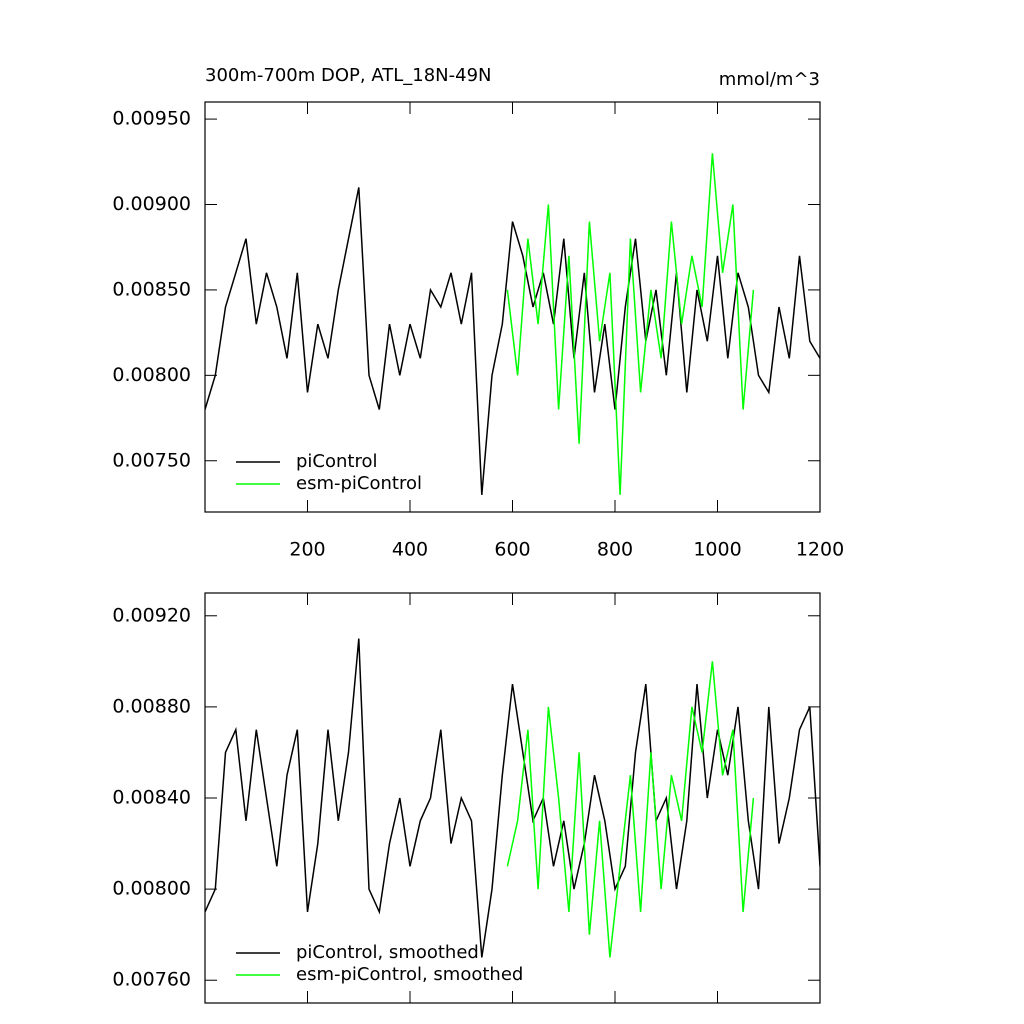 The width and height of the screenshot is (1024, 1024). Describe the element at coordinates (769, 79) in the screenshot. I see `unit-label: mmol/m^3` at that location.